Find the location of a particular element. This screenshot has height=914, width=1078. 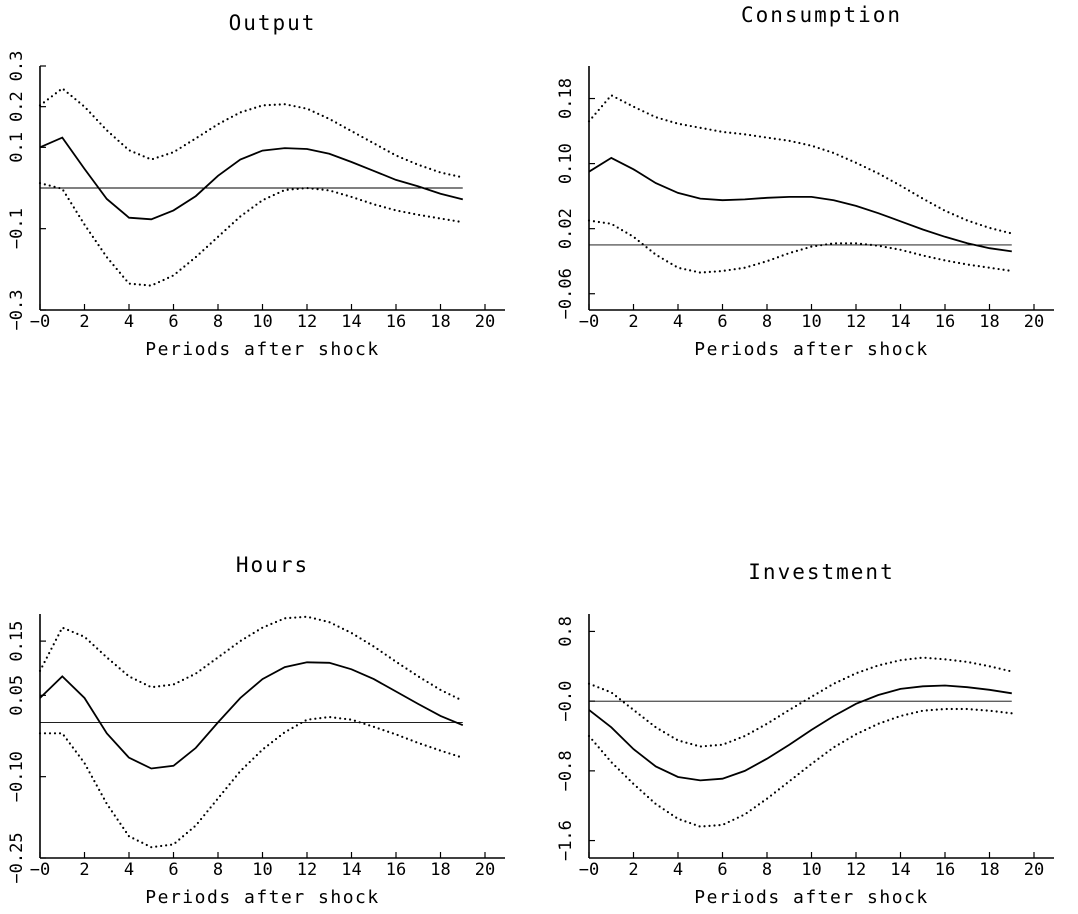

hours-y-tick-label: 0.05 is located at coordinates (17, 695).